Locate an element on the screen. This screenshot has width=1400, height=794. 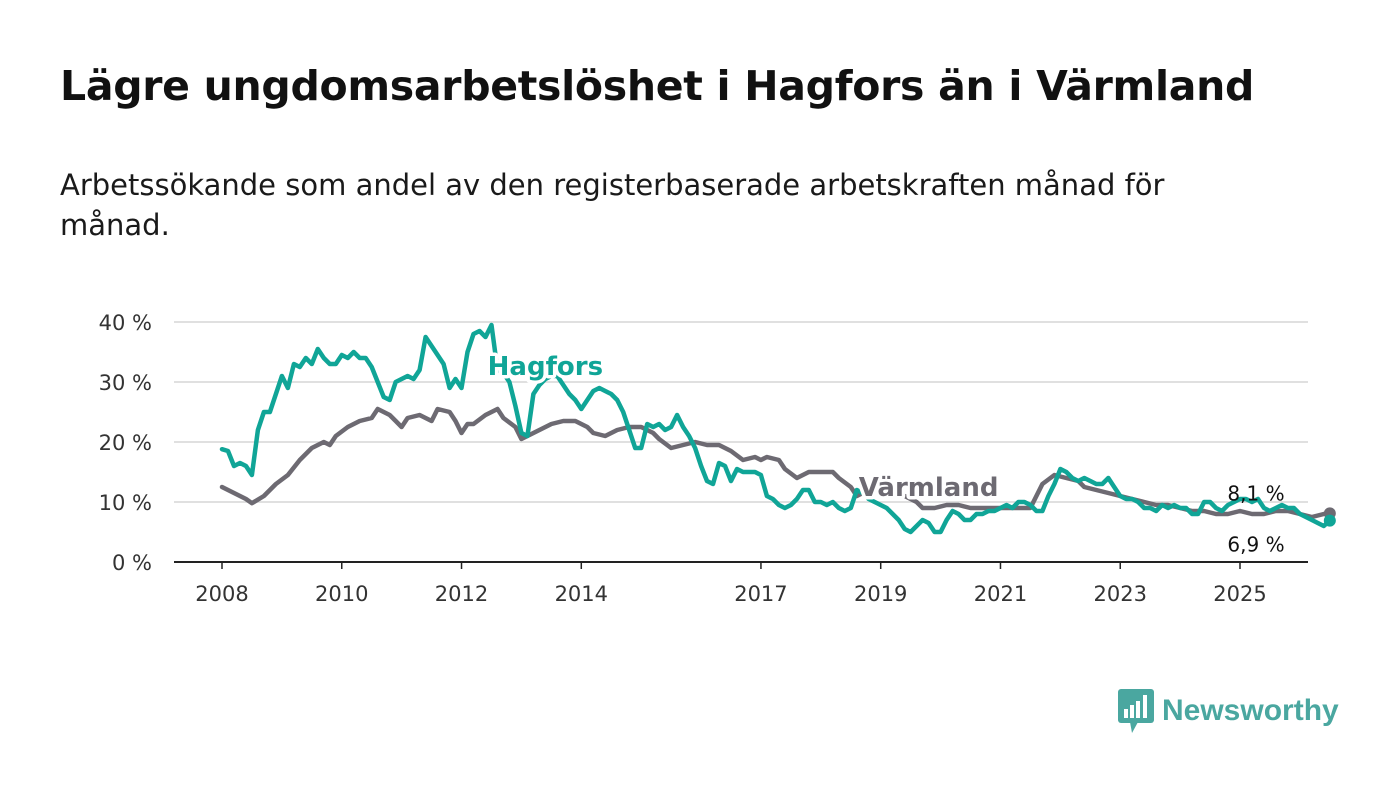
hagfors-series-label: Hagfors is located at coordinates (545, 367).